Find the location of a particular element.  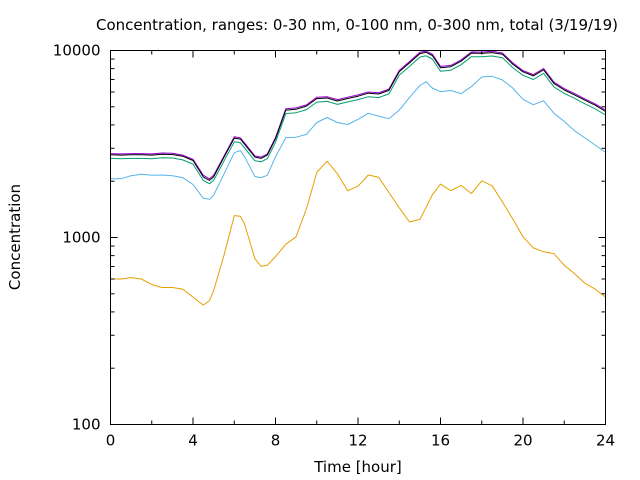

x-axis-label: Time [hour] is located at coordinates (357, 467).